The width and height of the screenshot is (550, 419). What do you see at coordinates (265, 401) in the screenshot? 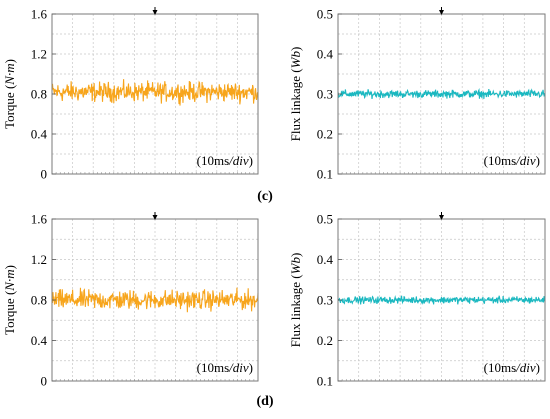
I see `panel-label-d: (d)` at bounding box center [265, 401].